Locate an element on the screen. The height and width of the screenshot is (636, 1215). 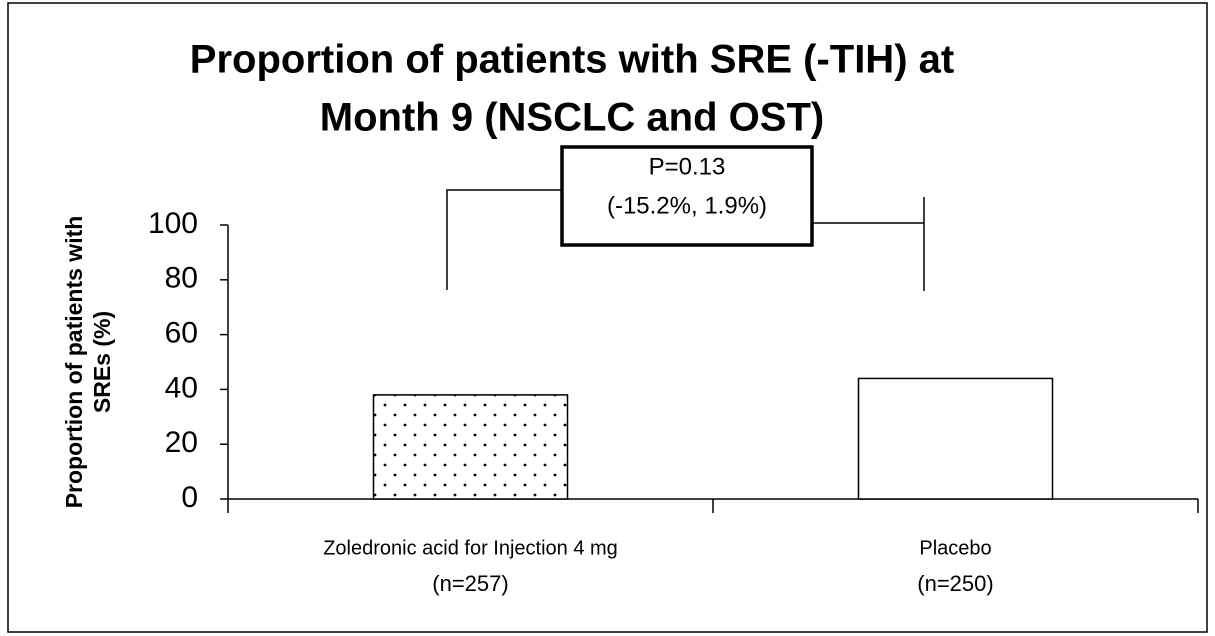
y-tick-label: 60 is located at coordinates (181, 333).